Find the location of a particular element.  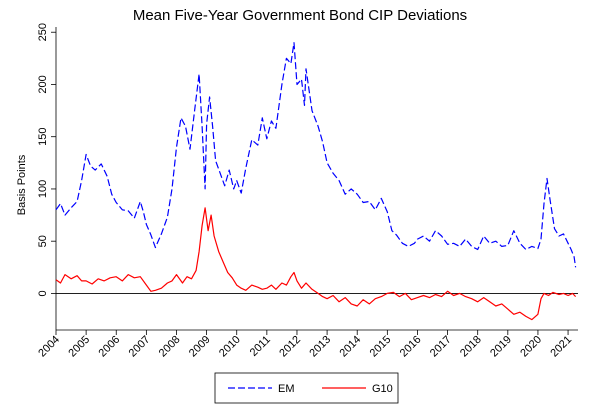

y-tick-label: 200 is located at coordinates (43, 84).